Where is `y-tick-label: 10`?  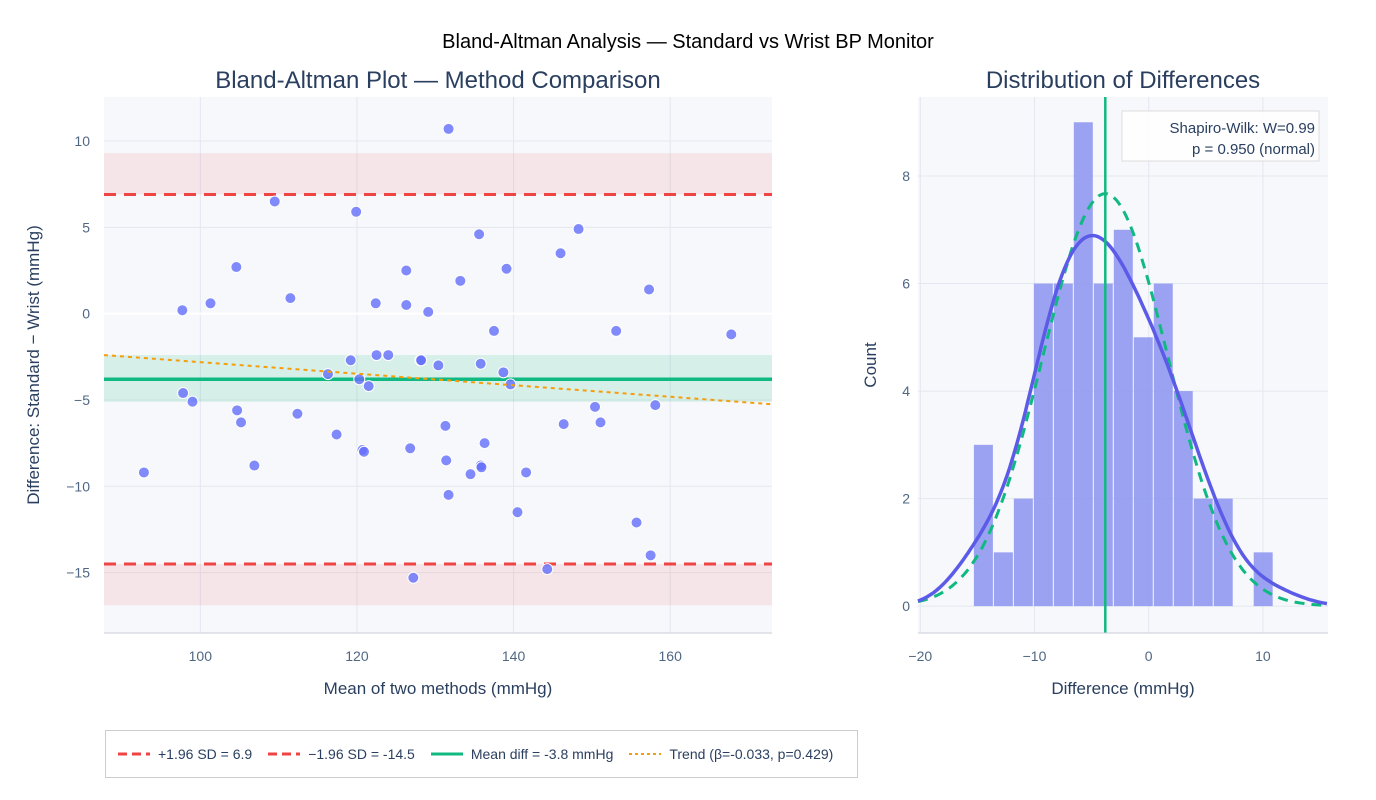
y-tick-label: 10 is located at coordinates (82, 141).